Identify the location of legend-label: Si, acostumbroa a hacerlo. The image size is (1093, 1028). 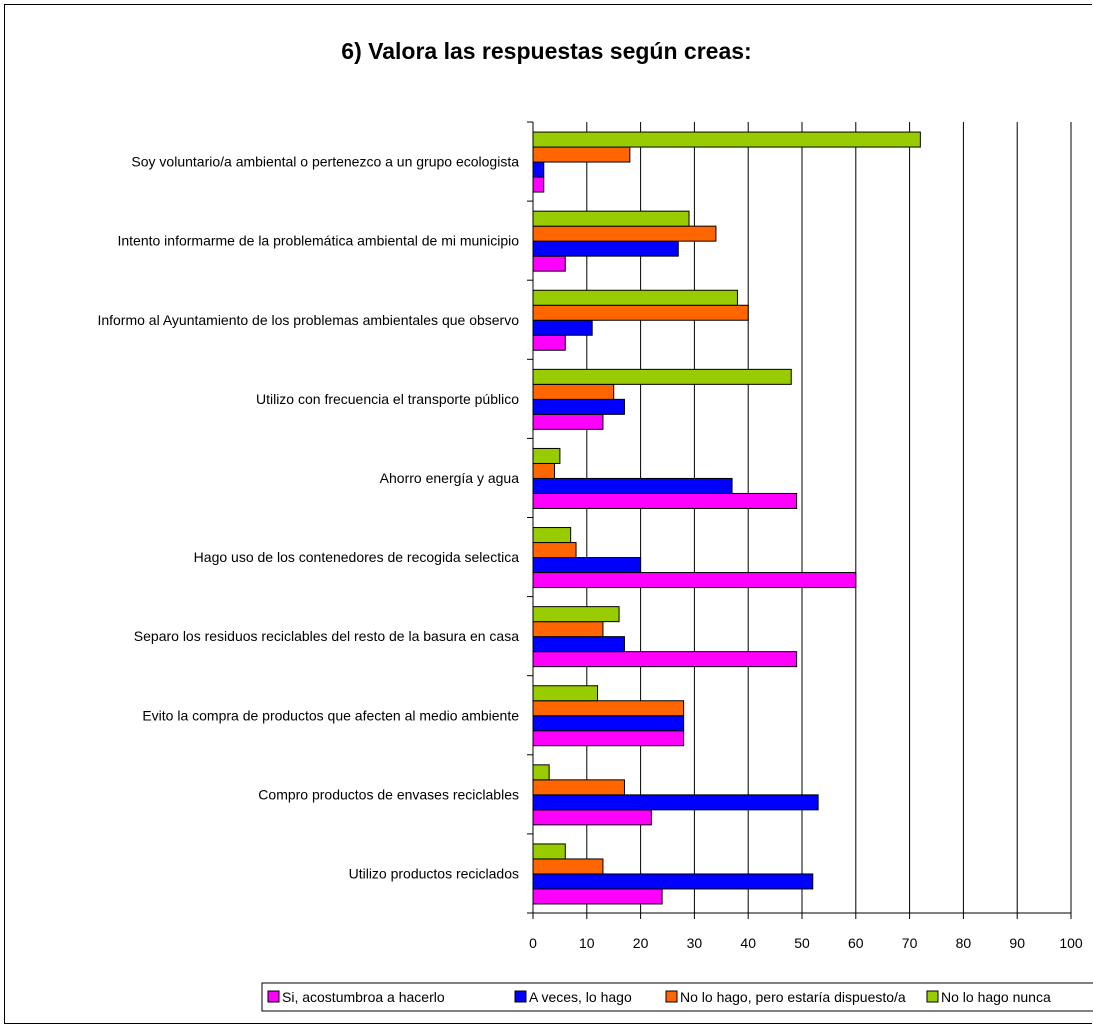
(363, 997).